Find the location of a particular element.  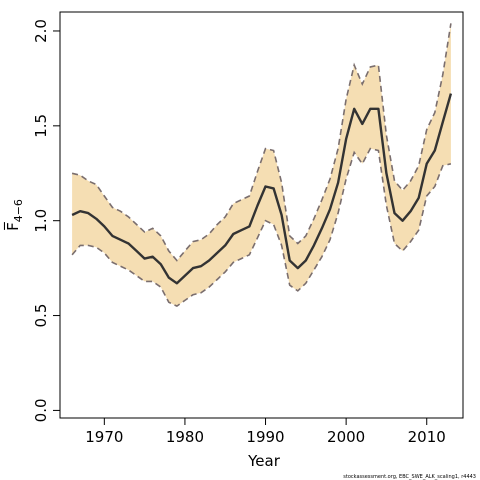

y-axis-title-symbol: F̅ is located at coordinates (12, 226).